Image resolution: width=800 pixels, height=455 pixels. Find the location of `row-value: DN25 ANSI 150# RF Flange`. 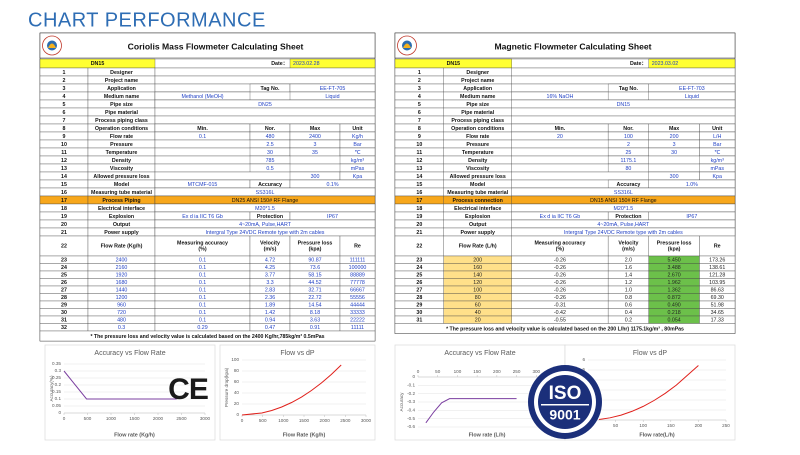

row-value: DN25 ANSI 150# RF Flange is located at coordinates (265, 201).